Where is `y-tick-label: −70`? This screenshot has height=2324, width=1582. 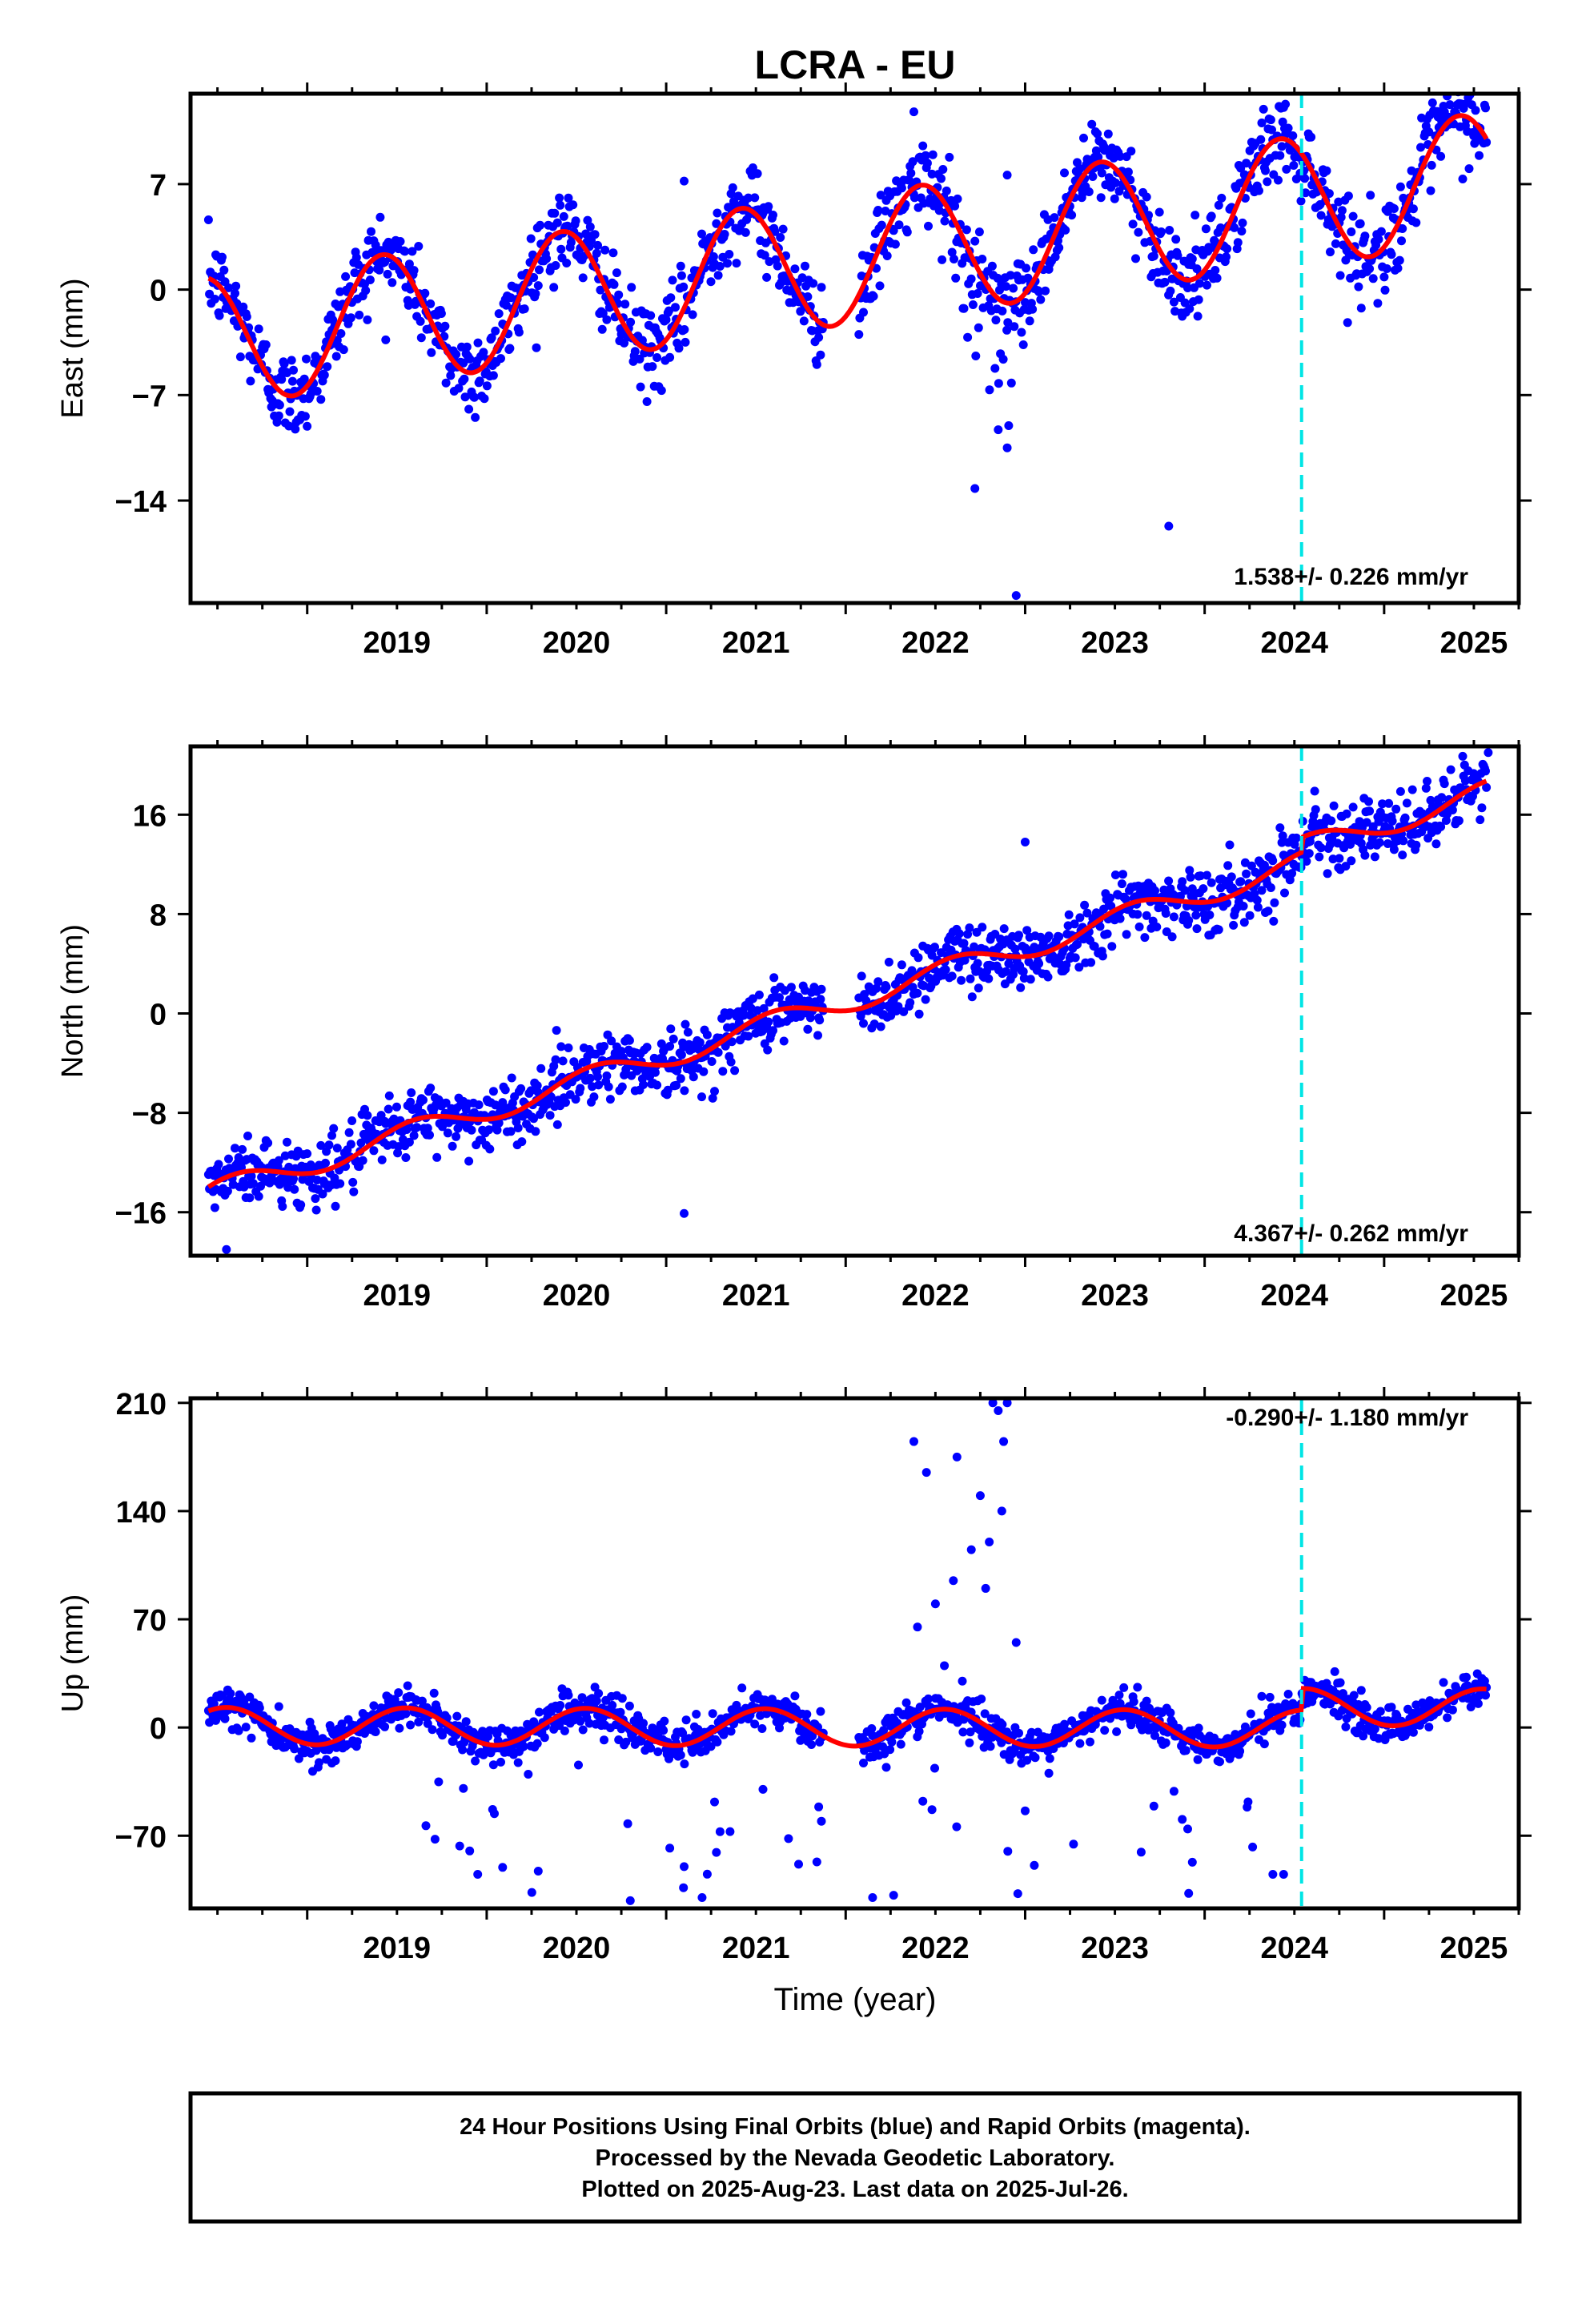 y-tick-label: −70 is located at coordinates (141, 1837).